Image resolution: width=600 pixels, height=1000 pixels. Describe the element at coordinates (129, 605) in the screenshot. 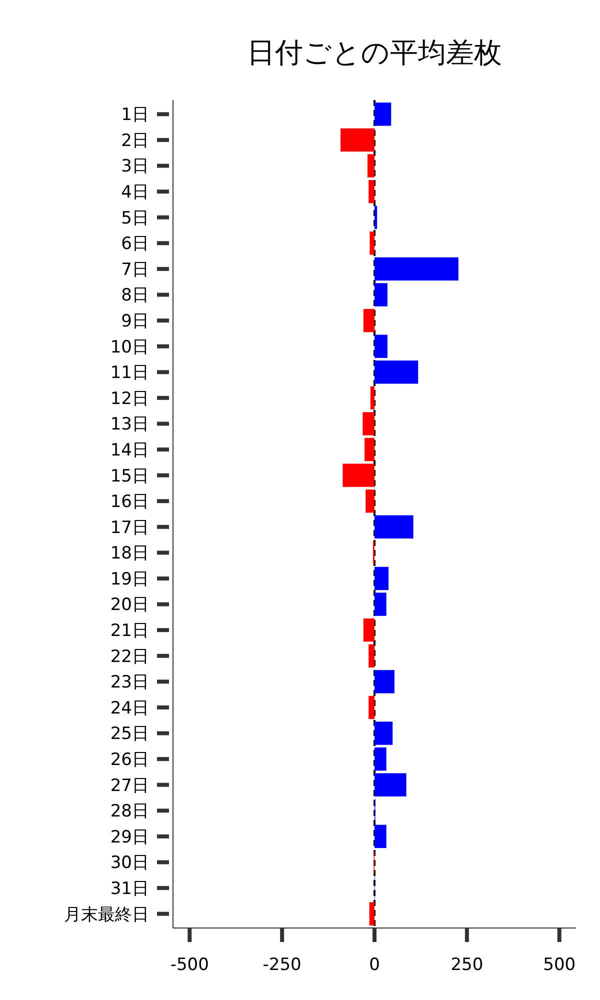

I see `y-tick-label: 20日` at that location.